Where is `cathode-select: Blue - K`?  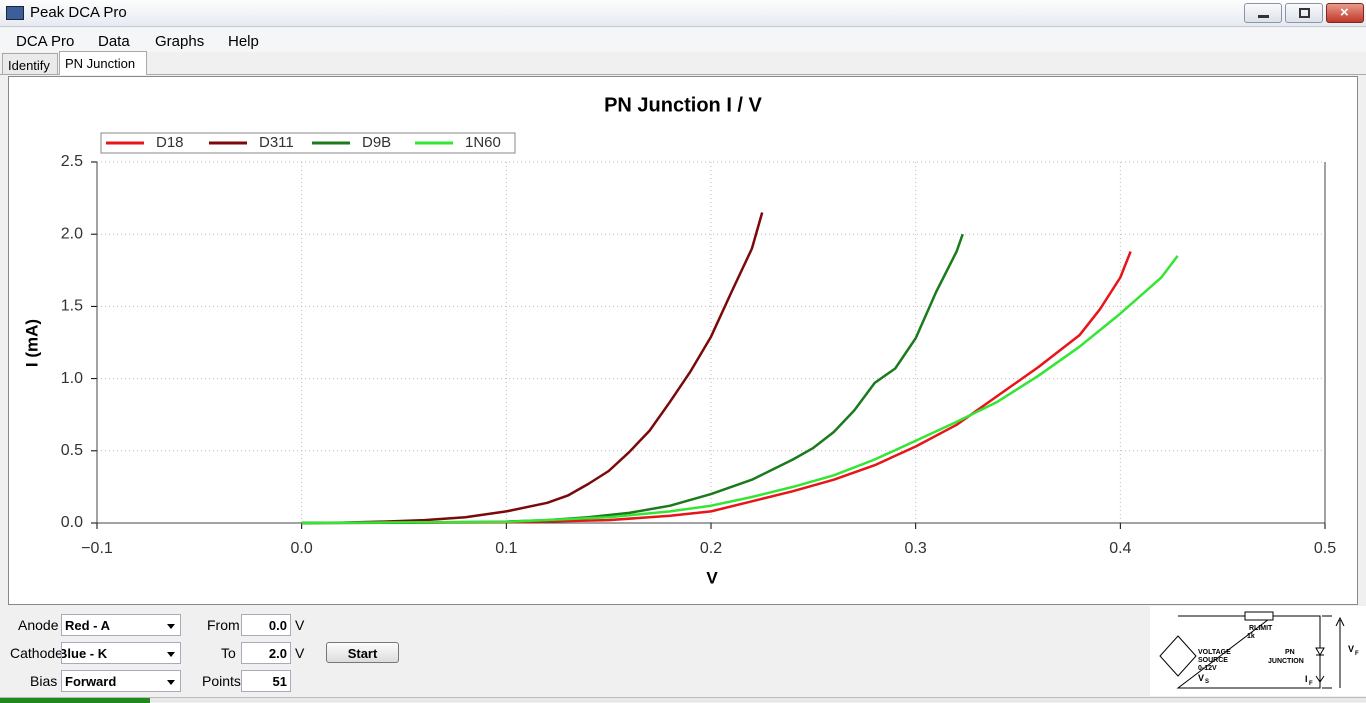
cathode-select: Blue - K is located at coordinates (121, 653).